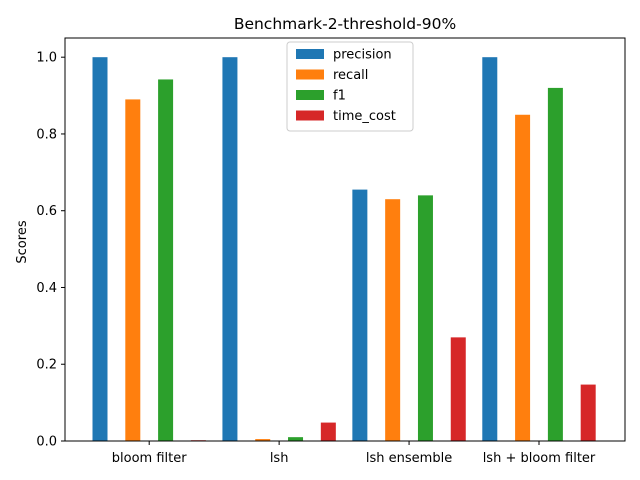 The height and width of the screenshot is (480, 640). Describe the element at coordinates (339, 96) in the screenshot. I see `legend-label: f1` at that location.